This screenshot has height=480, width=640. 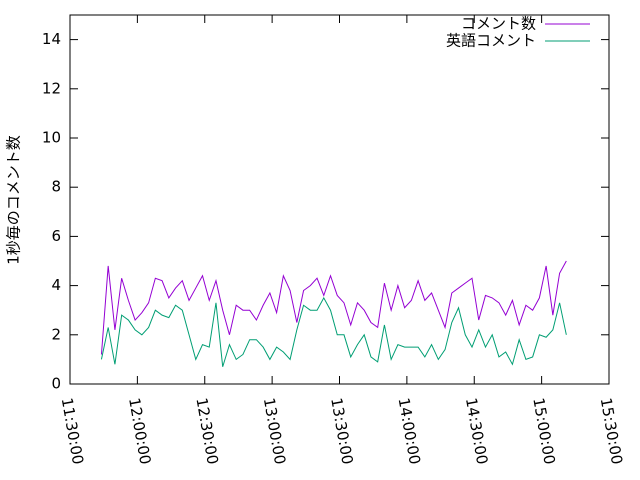 What do you see at coordinates (51, 88) in the screenshot?
I see `y-tick-label: 12` at bounding box center [51, 88].